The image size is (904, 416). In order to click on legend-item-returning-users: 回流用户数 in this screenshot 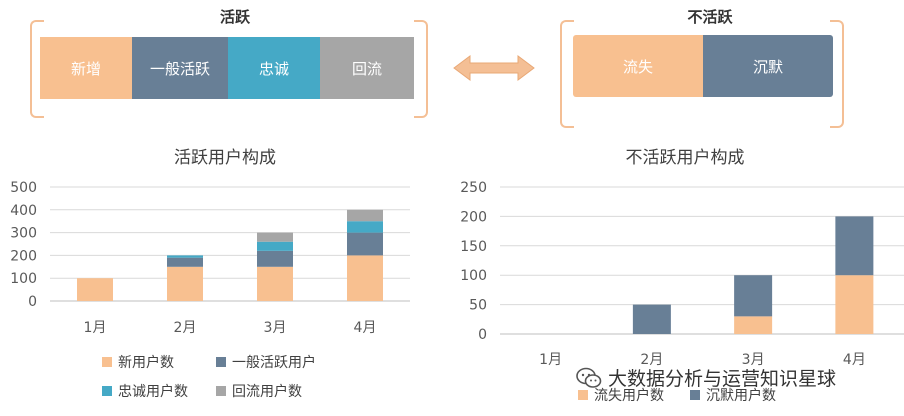, I will do `click(259, 391)`.